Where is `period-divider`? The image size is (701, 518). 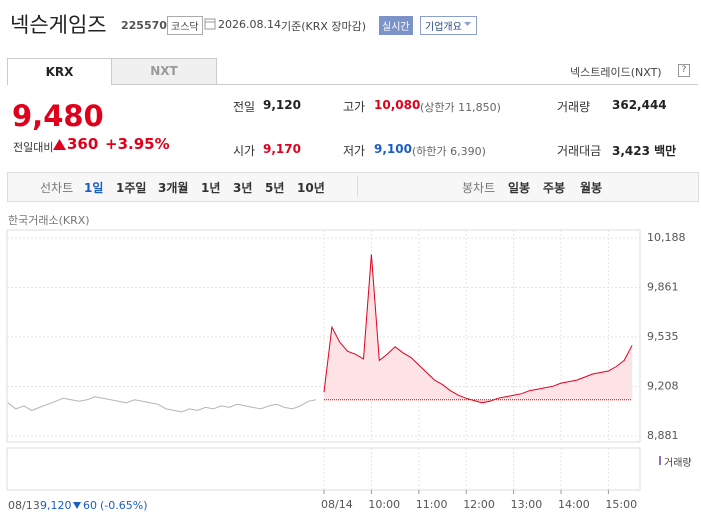
period-divider is located at coordinates (357, 186).